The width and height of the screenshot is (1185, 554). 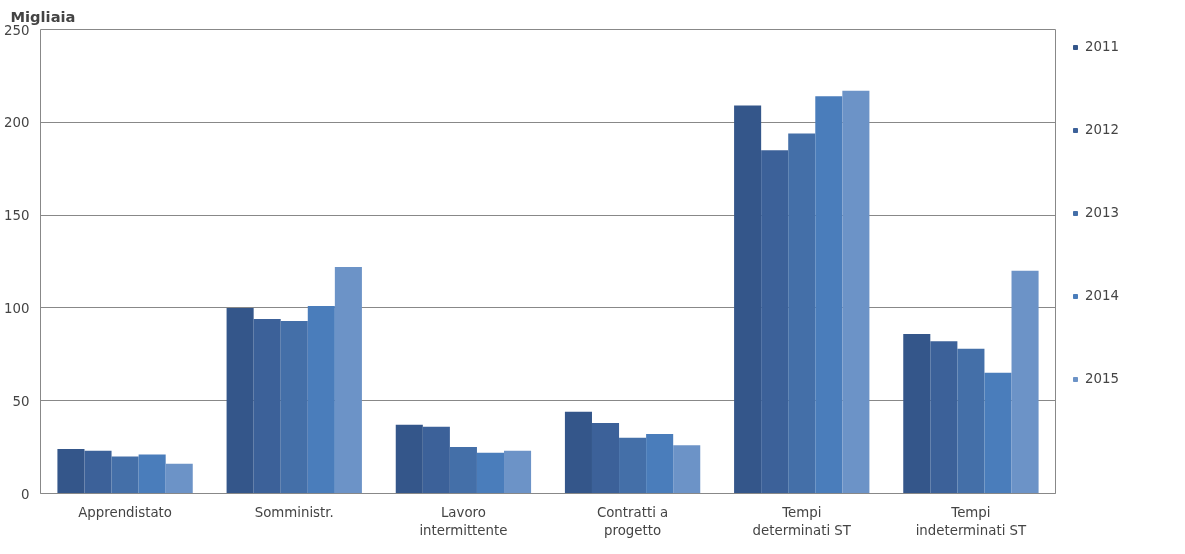 What do you see at coordinates (971, 521) in the screenshot?
I see `x-tick-label: Tempi indeterminati ST` at bounding box center [971, 521].